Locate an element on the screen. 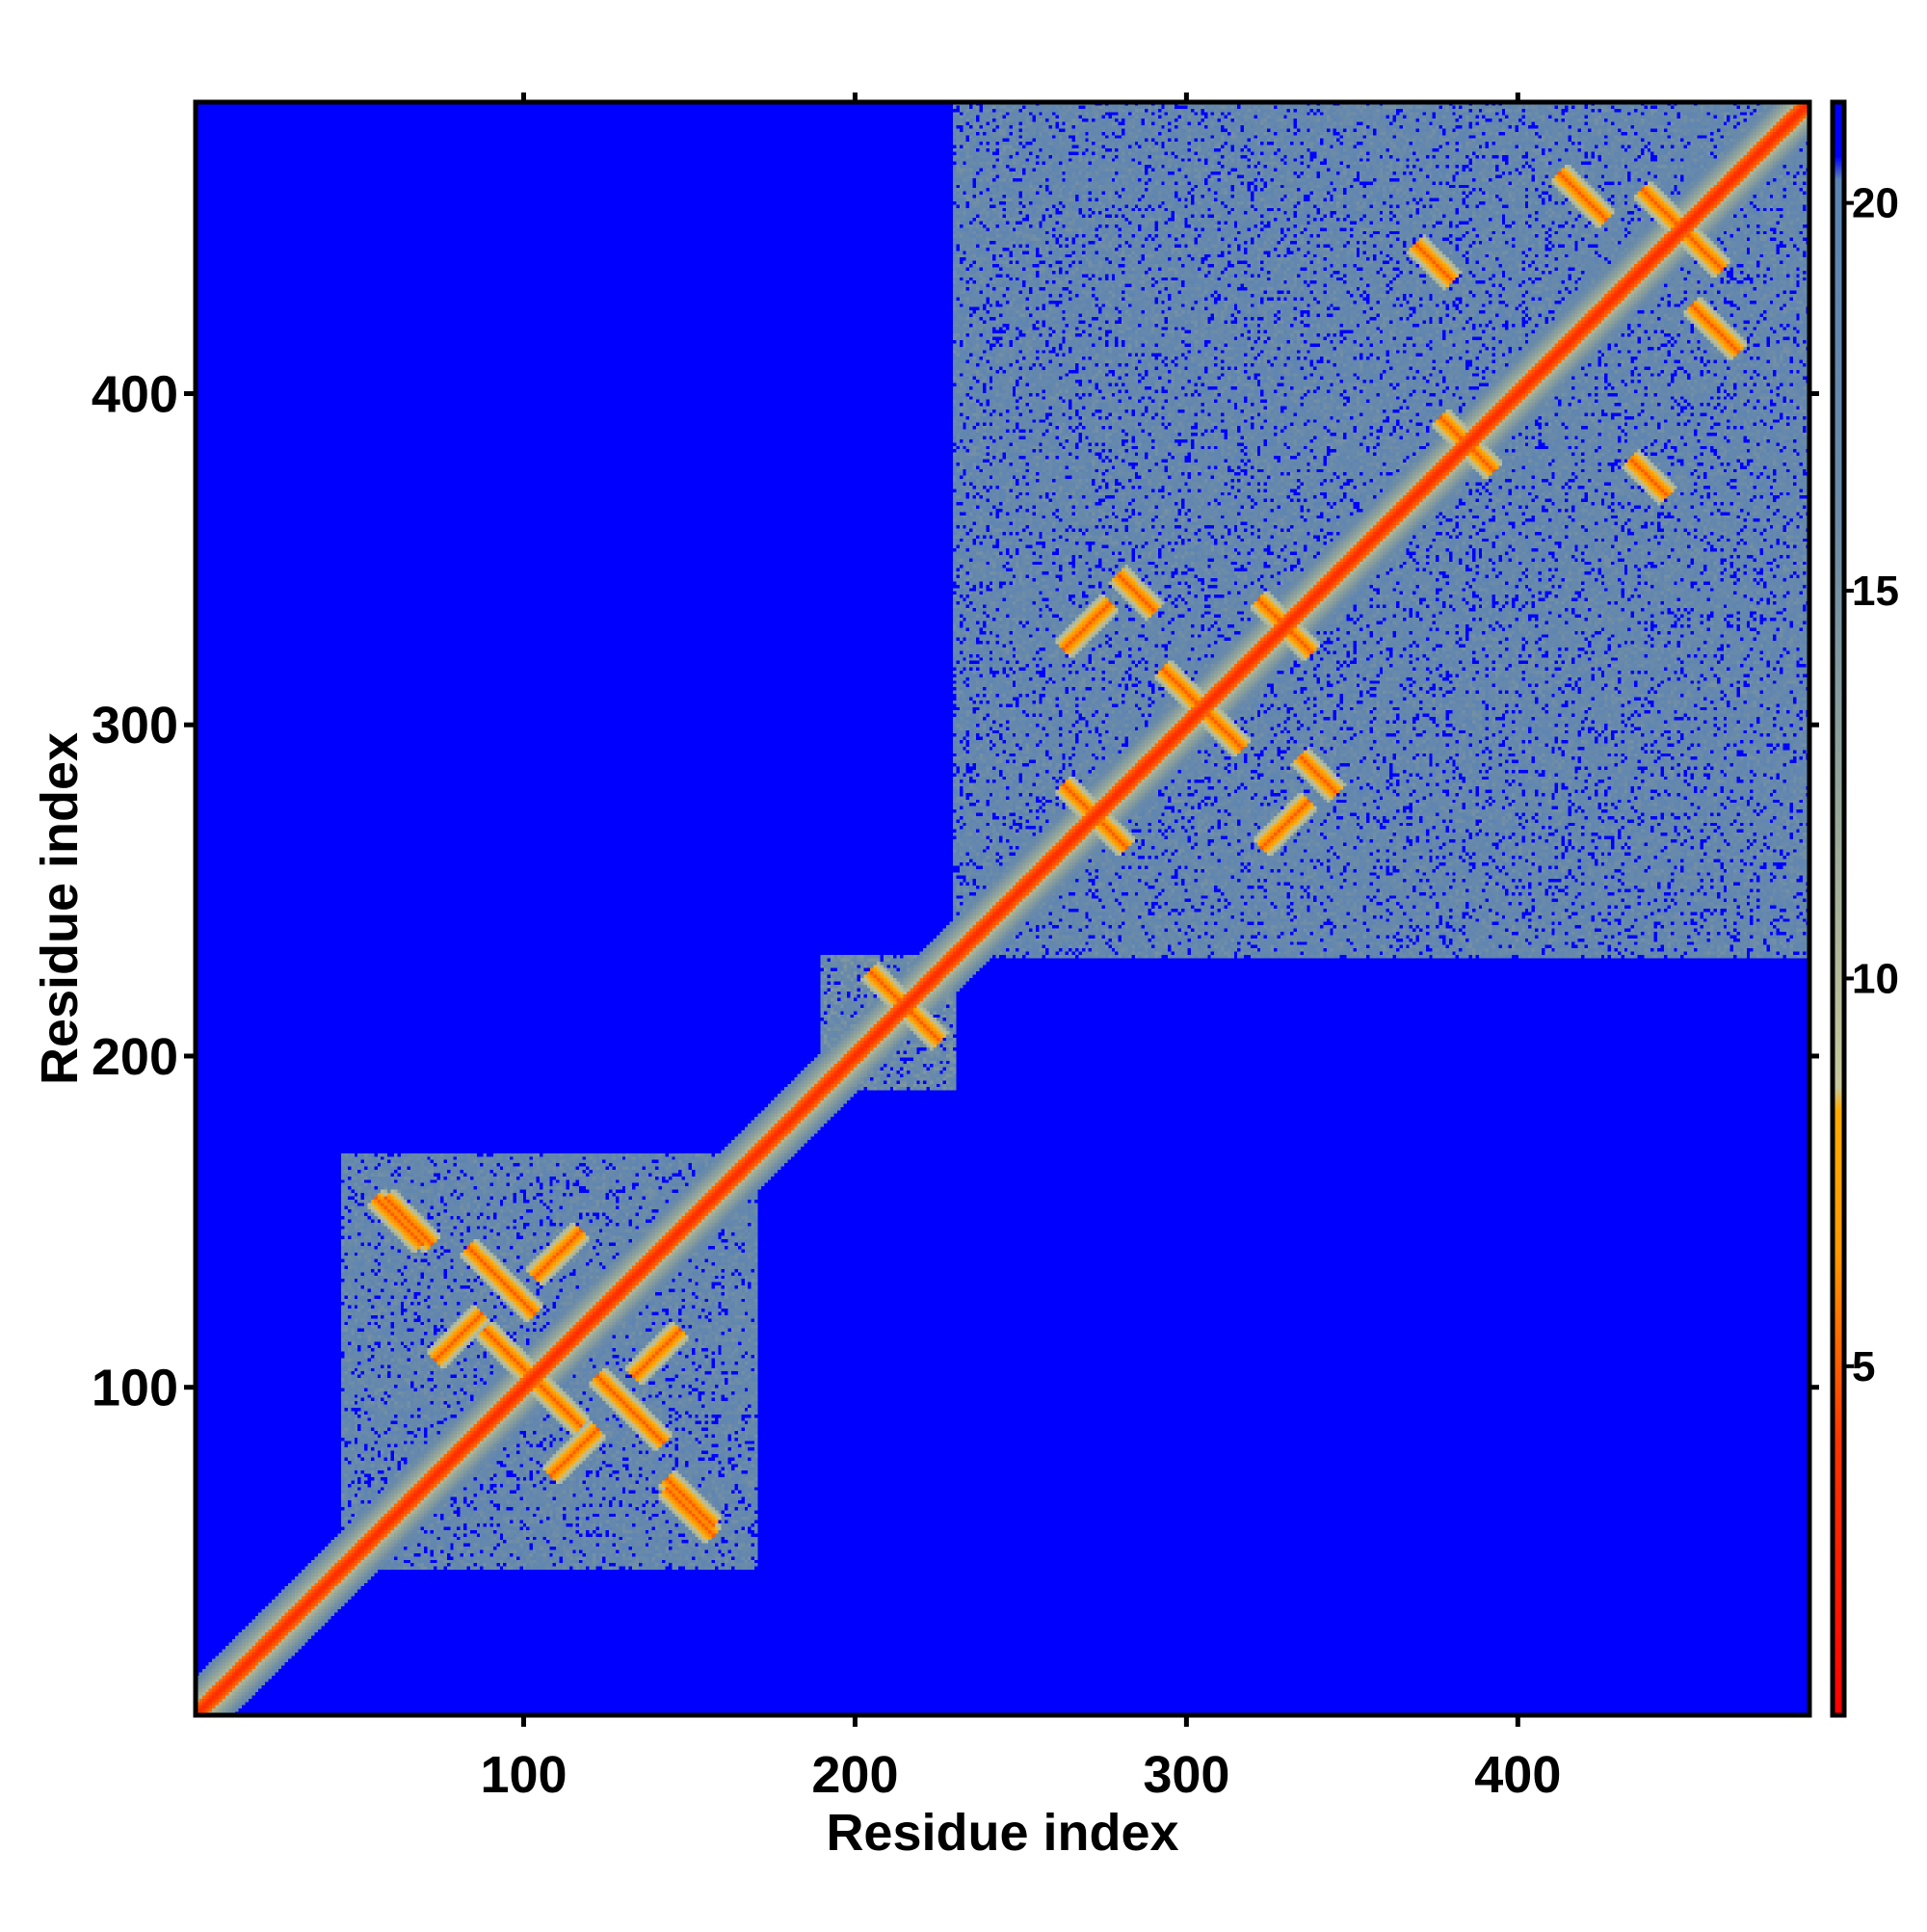 Image resolution: width=1927 pixels, height=1932 pixels. y-tick-label: 100 is located at coordinates (135, 1388).